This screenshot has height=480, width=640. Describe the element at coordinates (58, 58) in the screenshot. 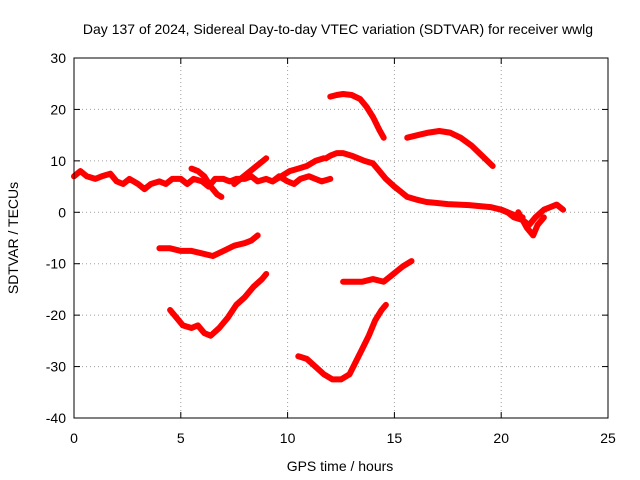

I see `y-tick-label: 30` at that location.